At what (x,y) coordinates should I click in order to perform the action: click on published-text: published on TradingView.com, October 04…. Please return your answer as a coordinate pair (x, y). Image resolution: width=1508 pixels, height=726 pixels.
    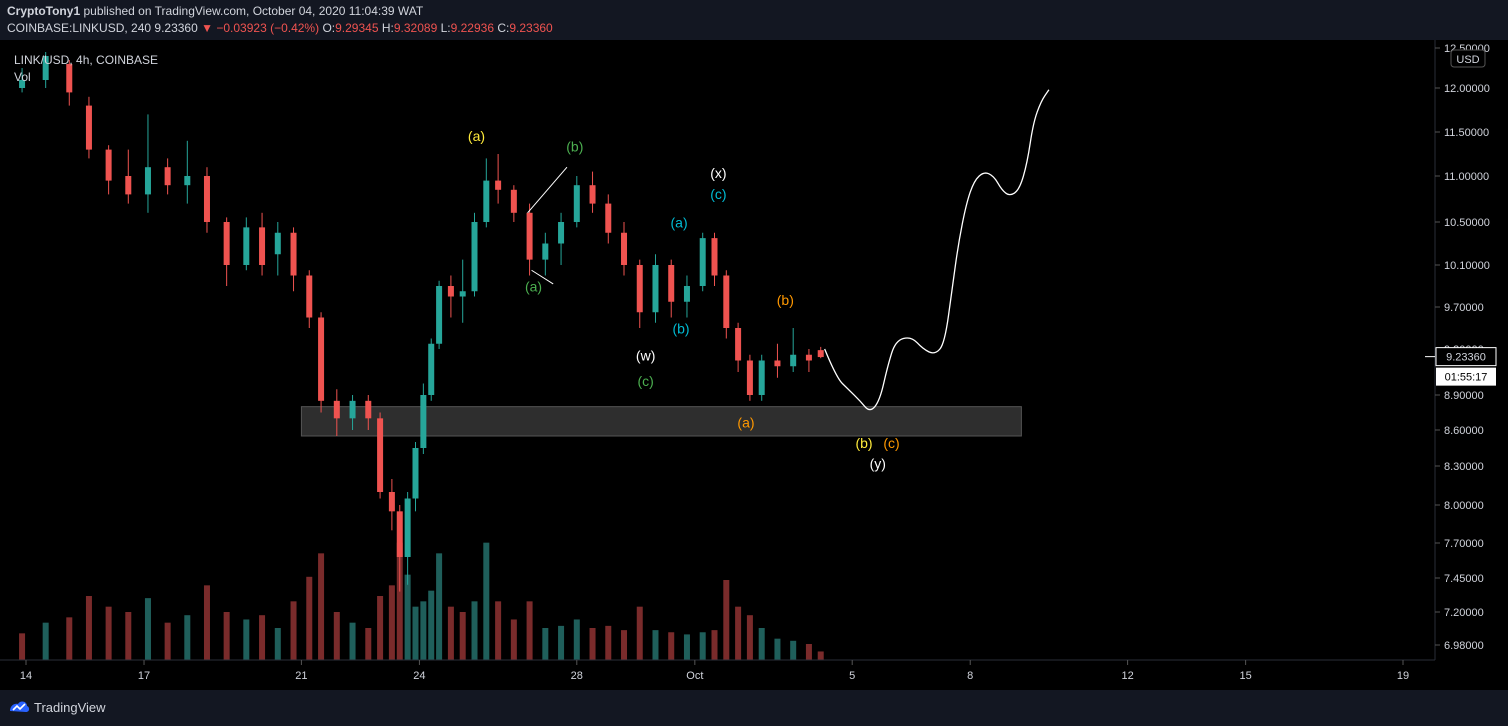
    Looking at the image, I should click on (253, 11).